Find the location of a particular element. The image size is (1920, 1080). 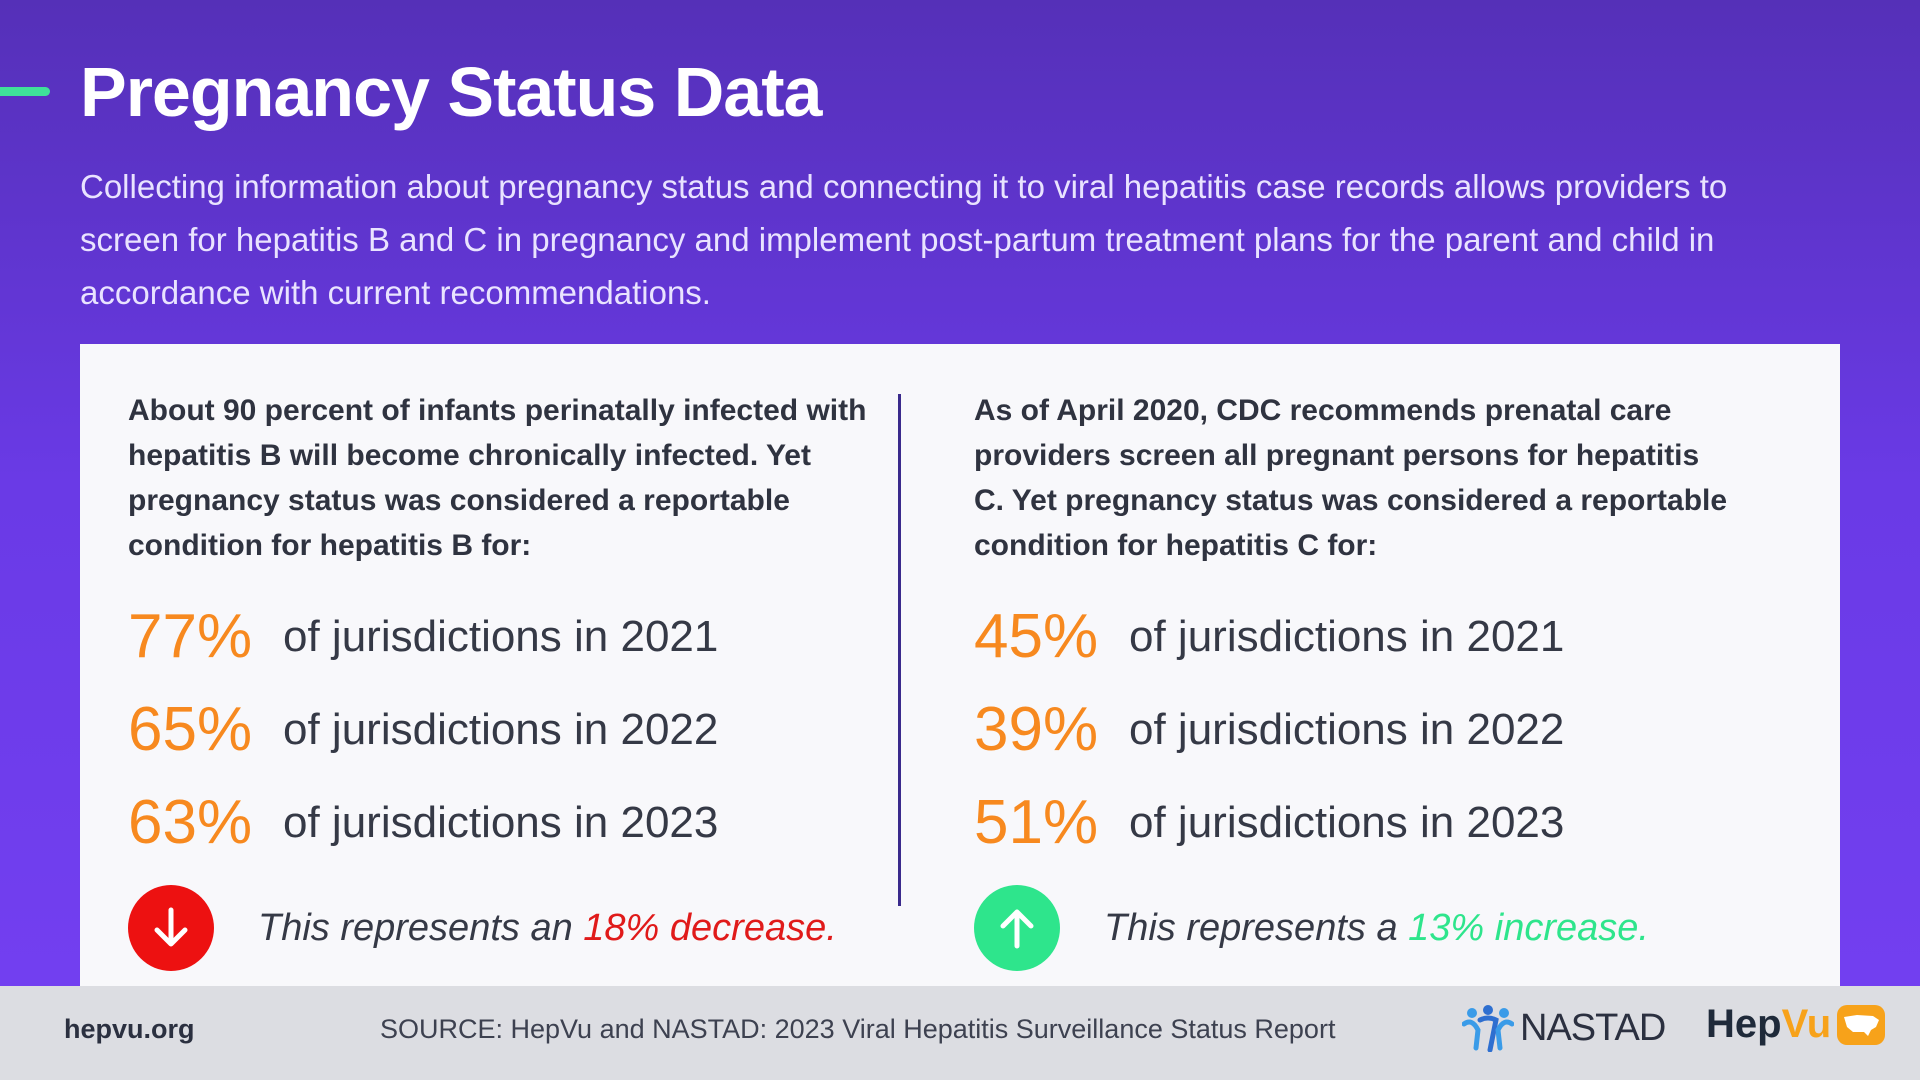

stat-value: 45% is located at coordinates (1036, 636).